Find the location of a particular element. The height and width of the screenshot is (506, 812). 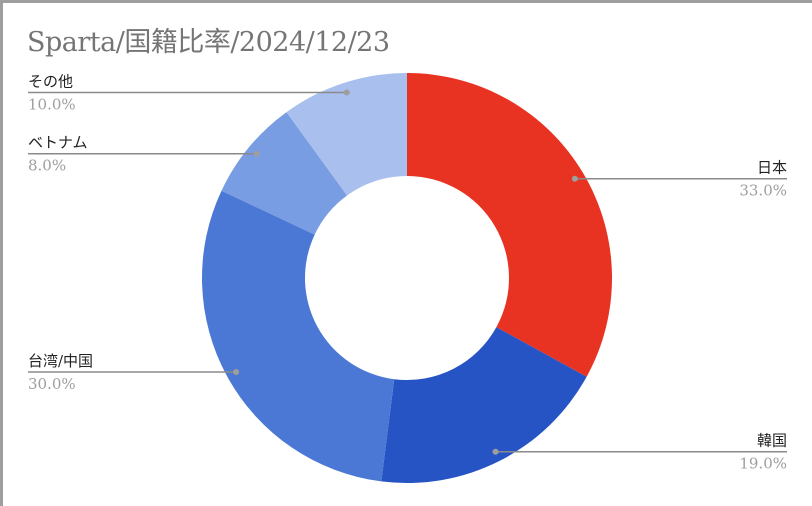

slice-label: 台湾/中国 is located at coordinates (60, 361).